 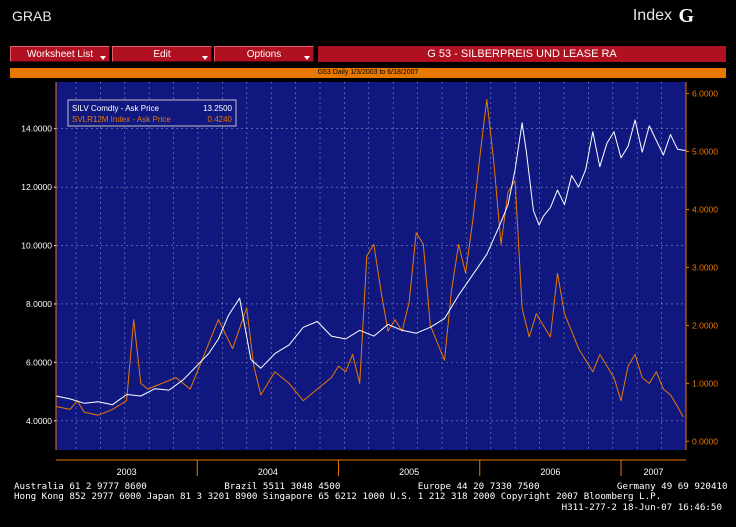 What do you see at coordinates (268, 472) in the screenshot?
I see `x-tick-label: 2004` at bounding box center [268, 472].